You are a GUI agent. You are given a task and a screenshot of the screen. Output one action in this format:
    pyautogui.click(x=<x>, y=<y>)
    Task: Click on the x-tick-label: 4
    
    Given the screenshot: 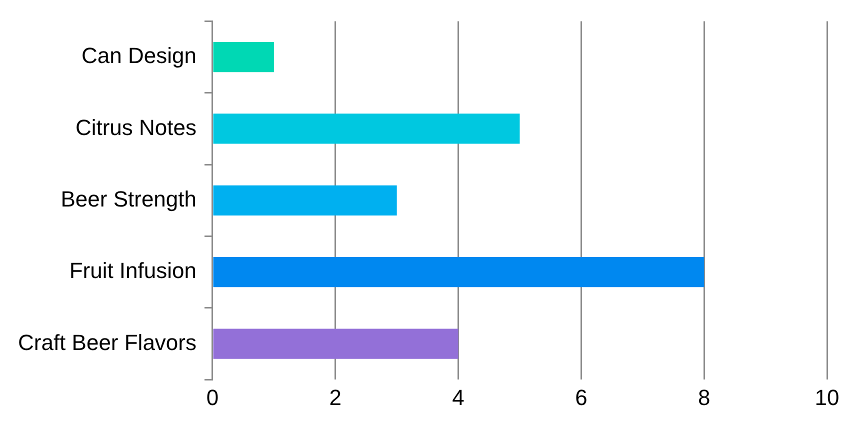 What is the action you would take?
    pyautogui.click(x=458, y=397)
    